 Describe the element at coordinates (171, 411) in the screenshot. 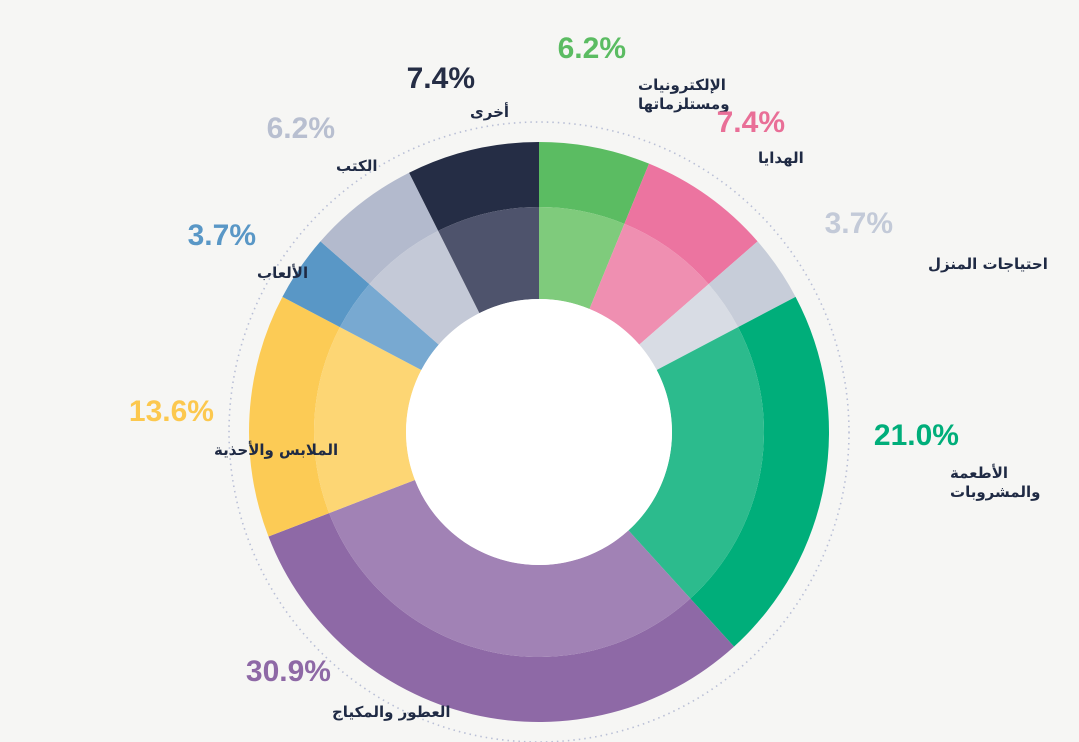

I see `slice-value-label-5: 13.6%` at that location.